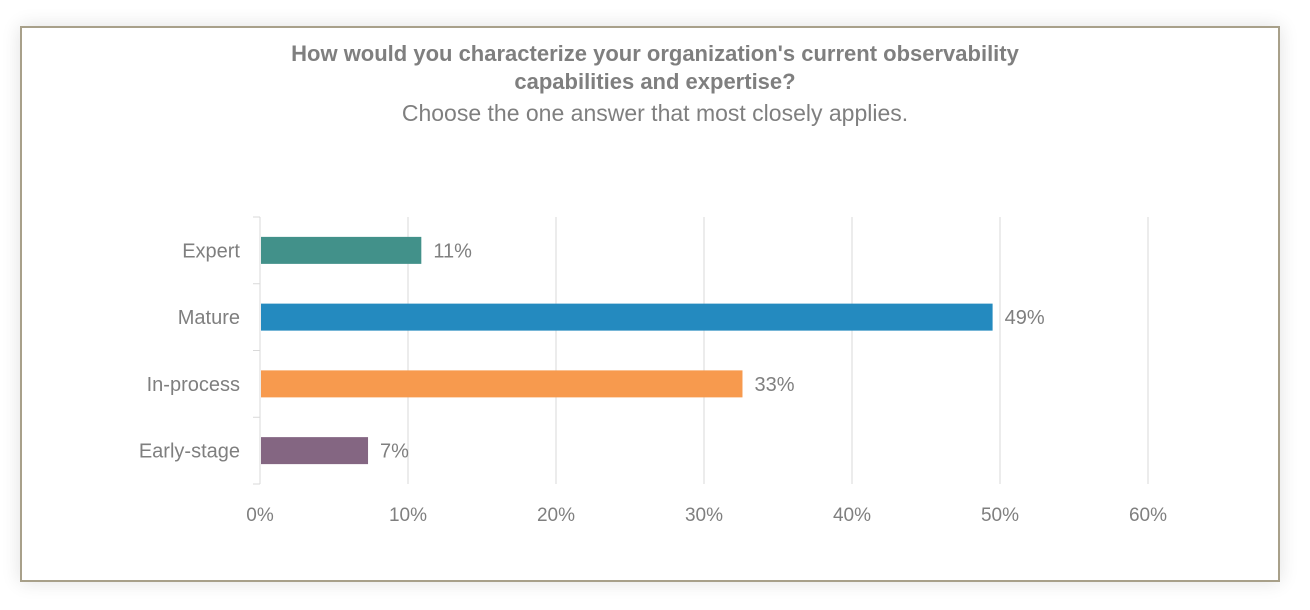 This screenshot has width=1310, height=610. Describe the element at coordinates (260, 515) in the screenshot. I see `x-tick-label: 0%` at that location.